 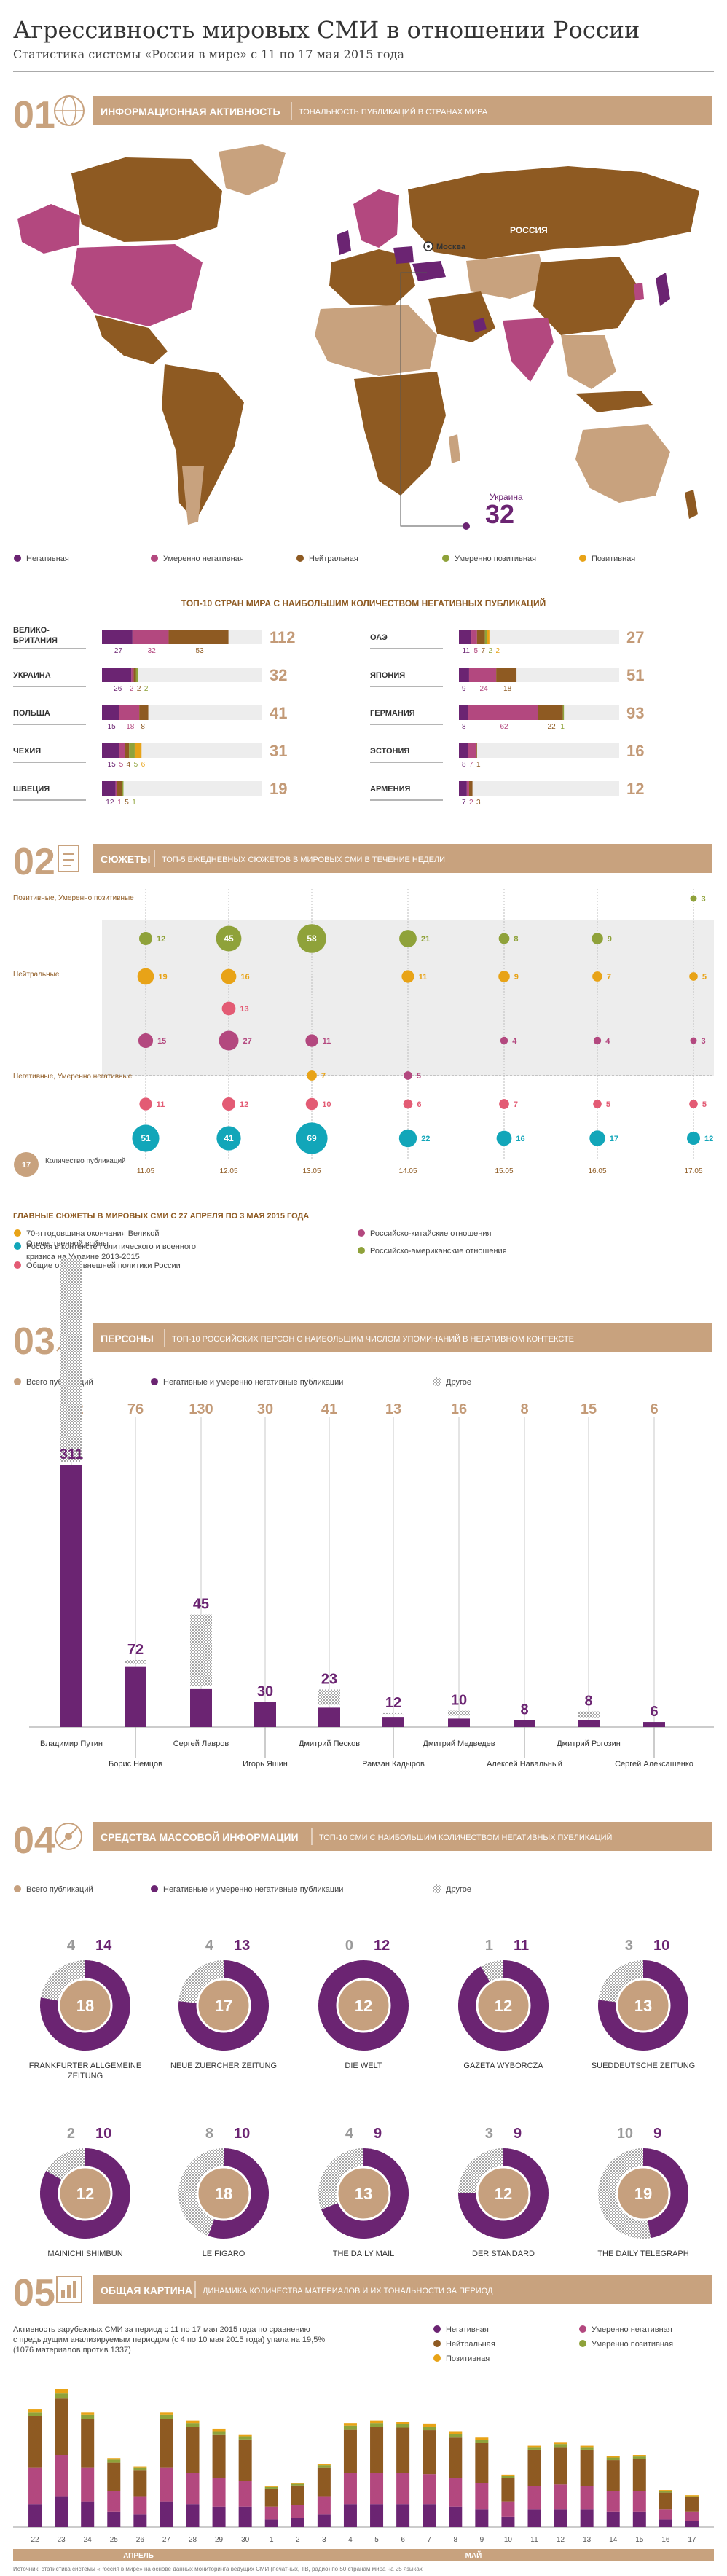 What do you see at coordinates (582, 2343) in the screenshot?
I see `legend-swatch-mod-positive` at bounding box center [582, 2343].